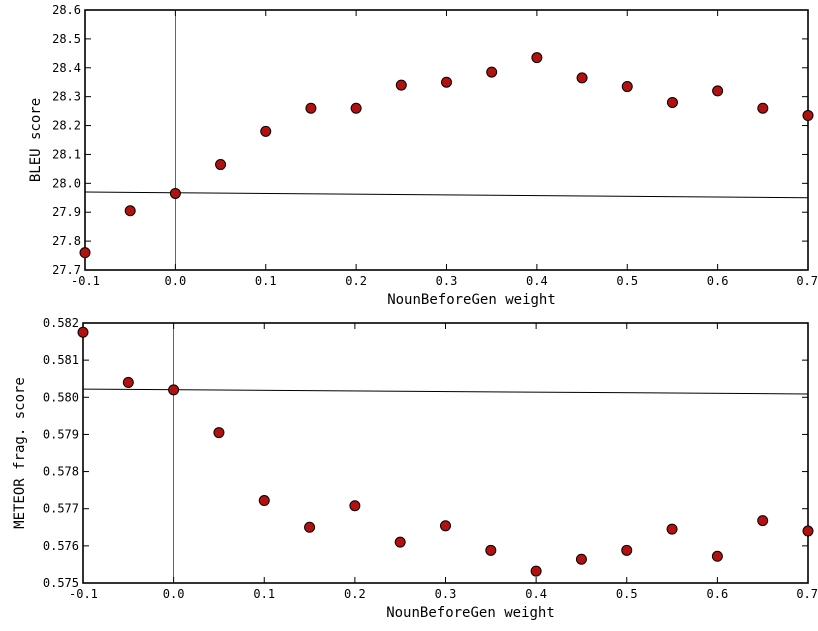 The width and height of the screenshot is (818, 631). Describe the element at coordinates (176, 281) in the screenshot. I see `bleu-xtick-label: 0.0` at that location.